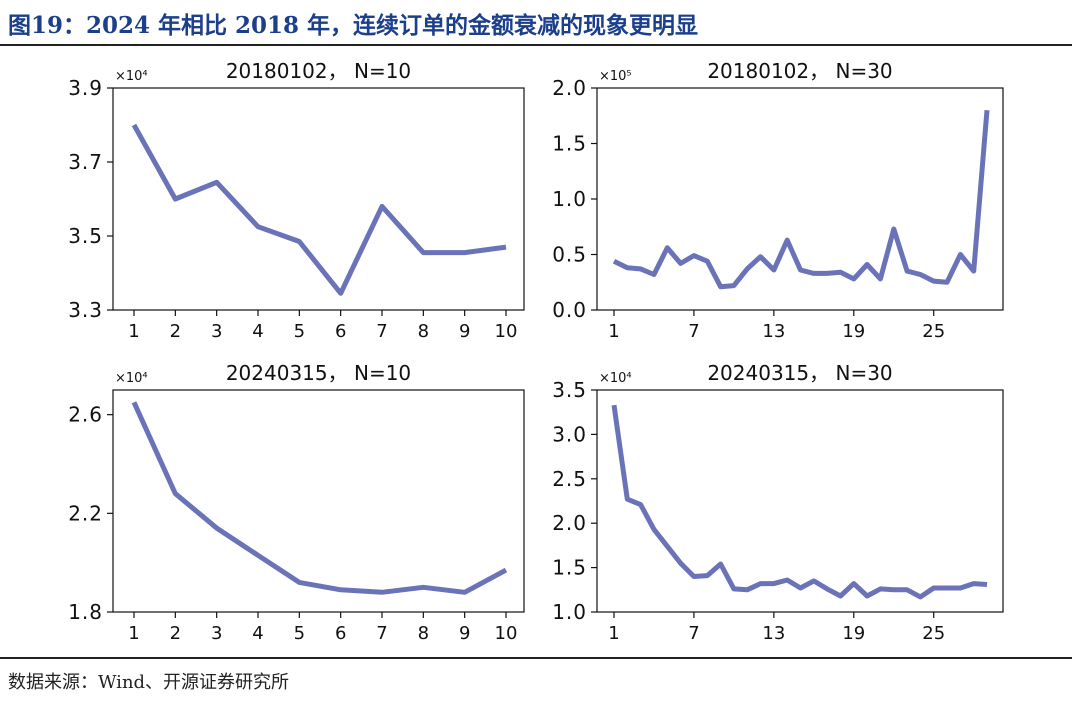 This screenshot has width=1080, height=704. What do you see at coordinates (615, 378) in the screenshot?
I see `y-multiplier-4: ×10⁴` at bounding box center [615, 378].